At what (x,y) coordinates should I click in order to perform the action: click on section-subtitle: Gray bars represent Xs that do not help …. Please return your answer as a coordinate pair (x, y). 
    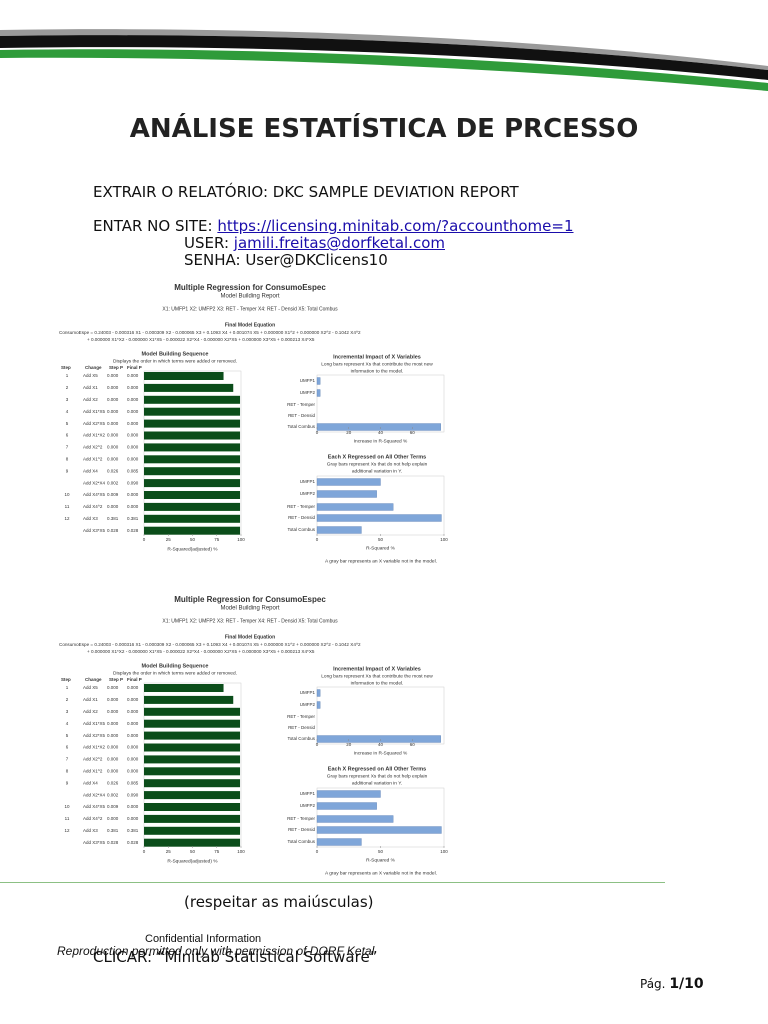
    Looking at the image, I should click on (377, 464).